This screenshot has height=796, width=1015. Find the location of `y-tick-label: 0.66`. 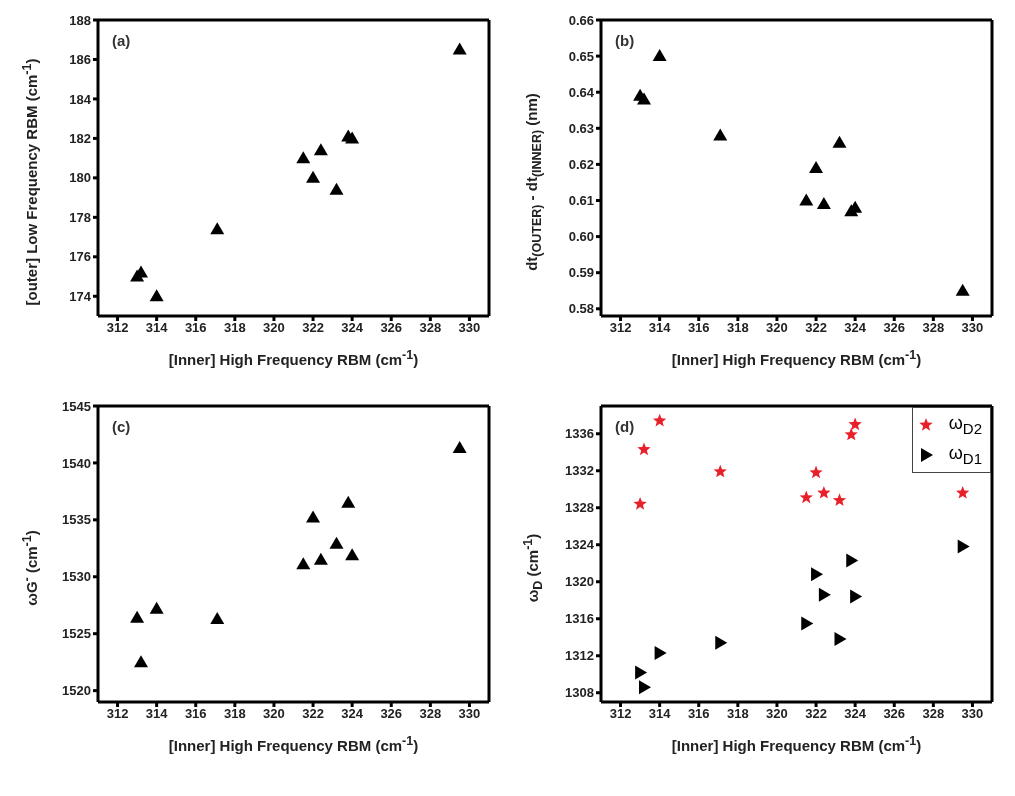

y-tick-label: 0.66 is located at coordinates (581, 20).